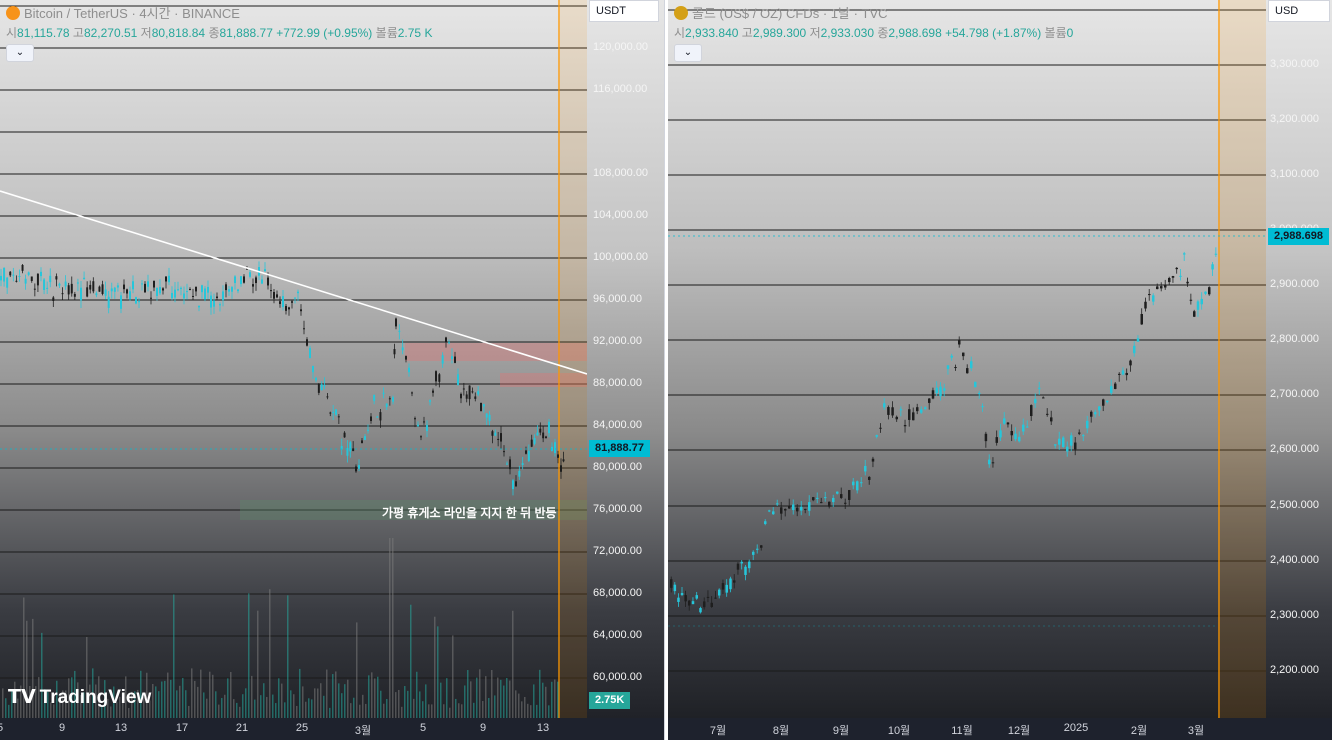  Describe the element at coordinates (1299, 11) in the screenshot. I see `currency-label: USD` at that location.